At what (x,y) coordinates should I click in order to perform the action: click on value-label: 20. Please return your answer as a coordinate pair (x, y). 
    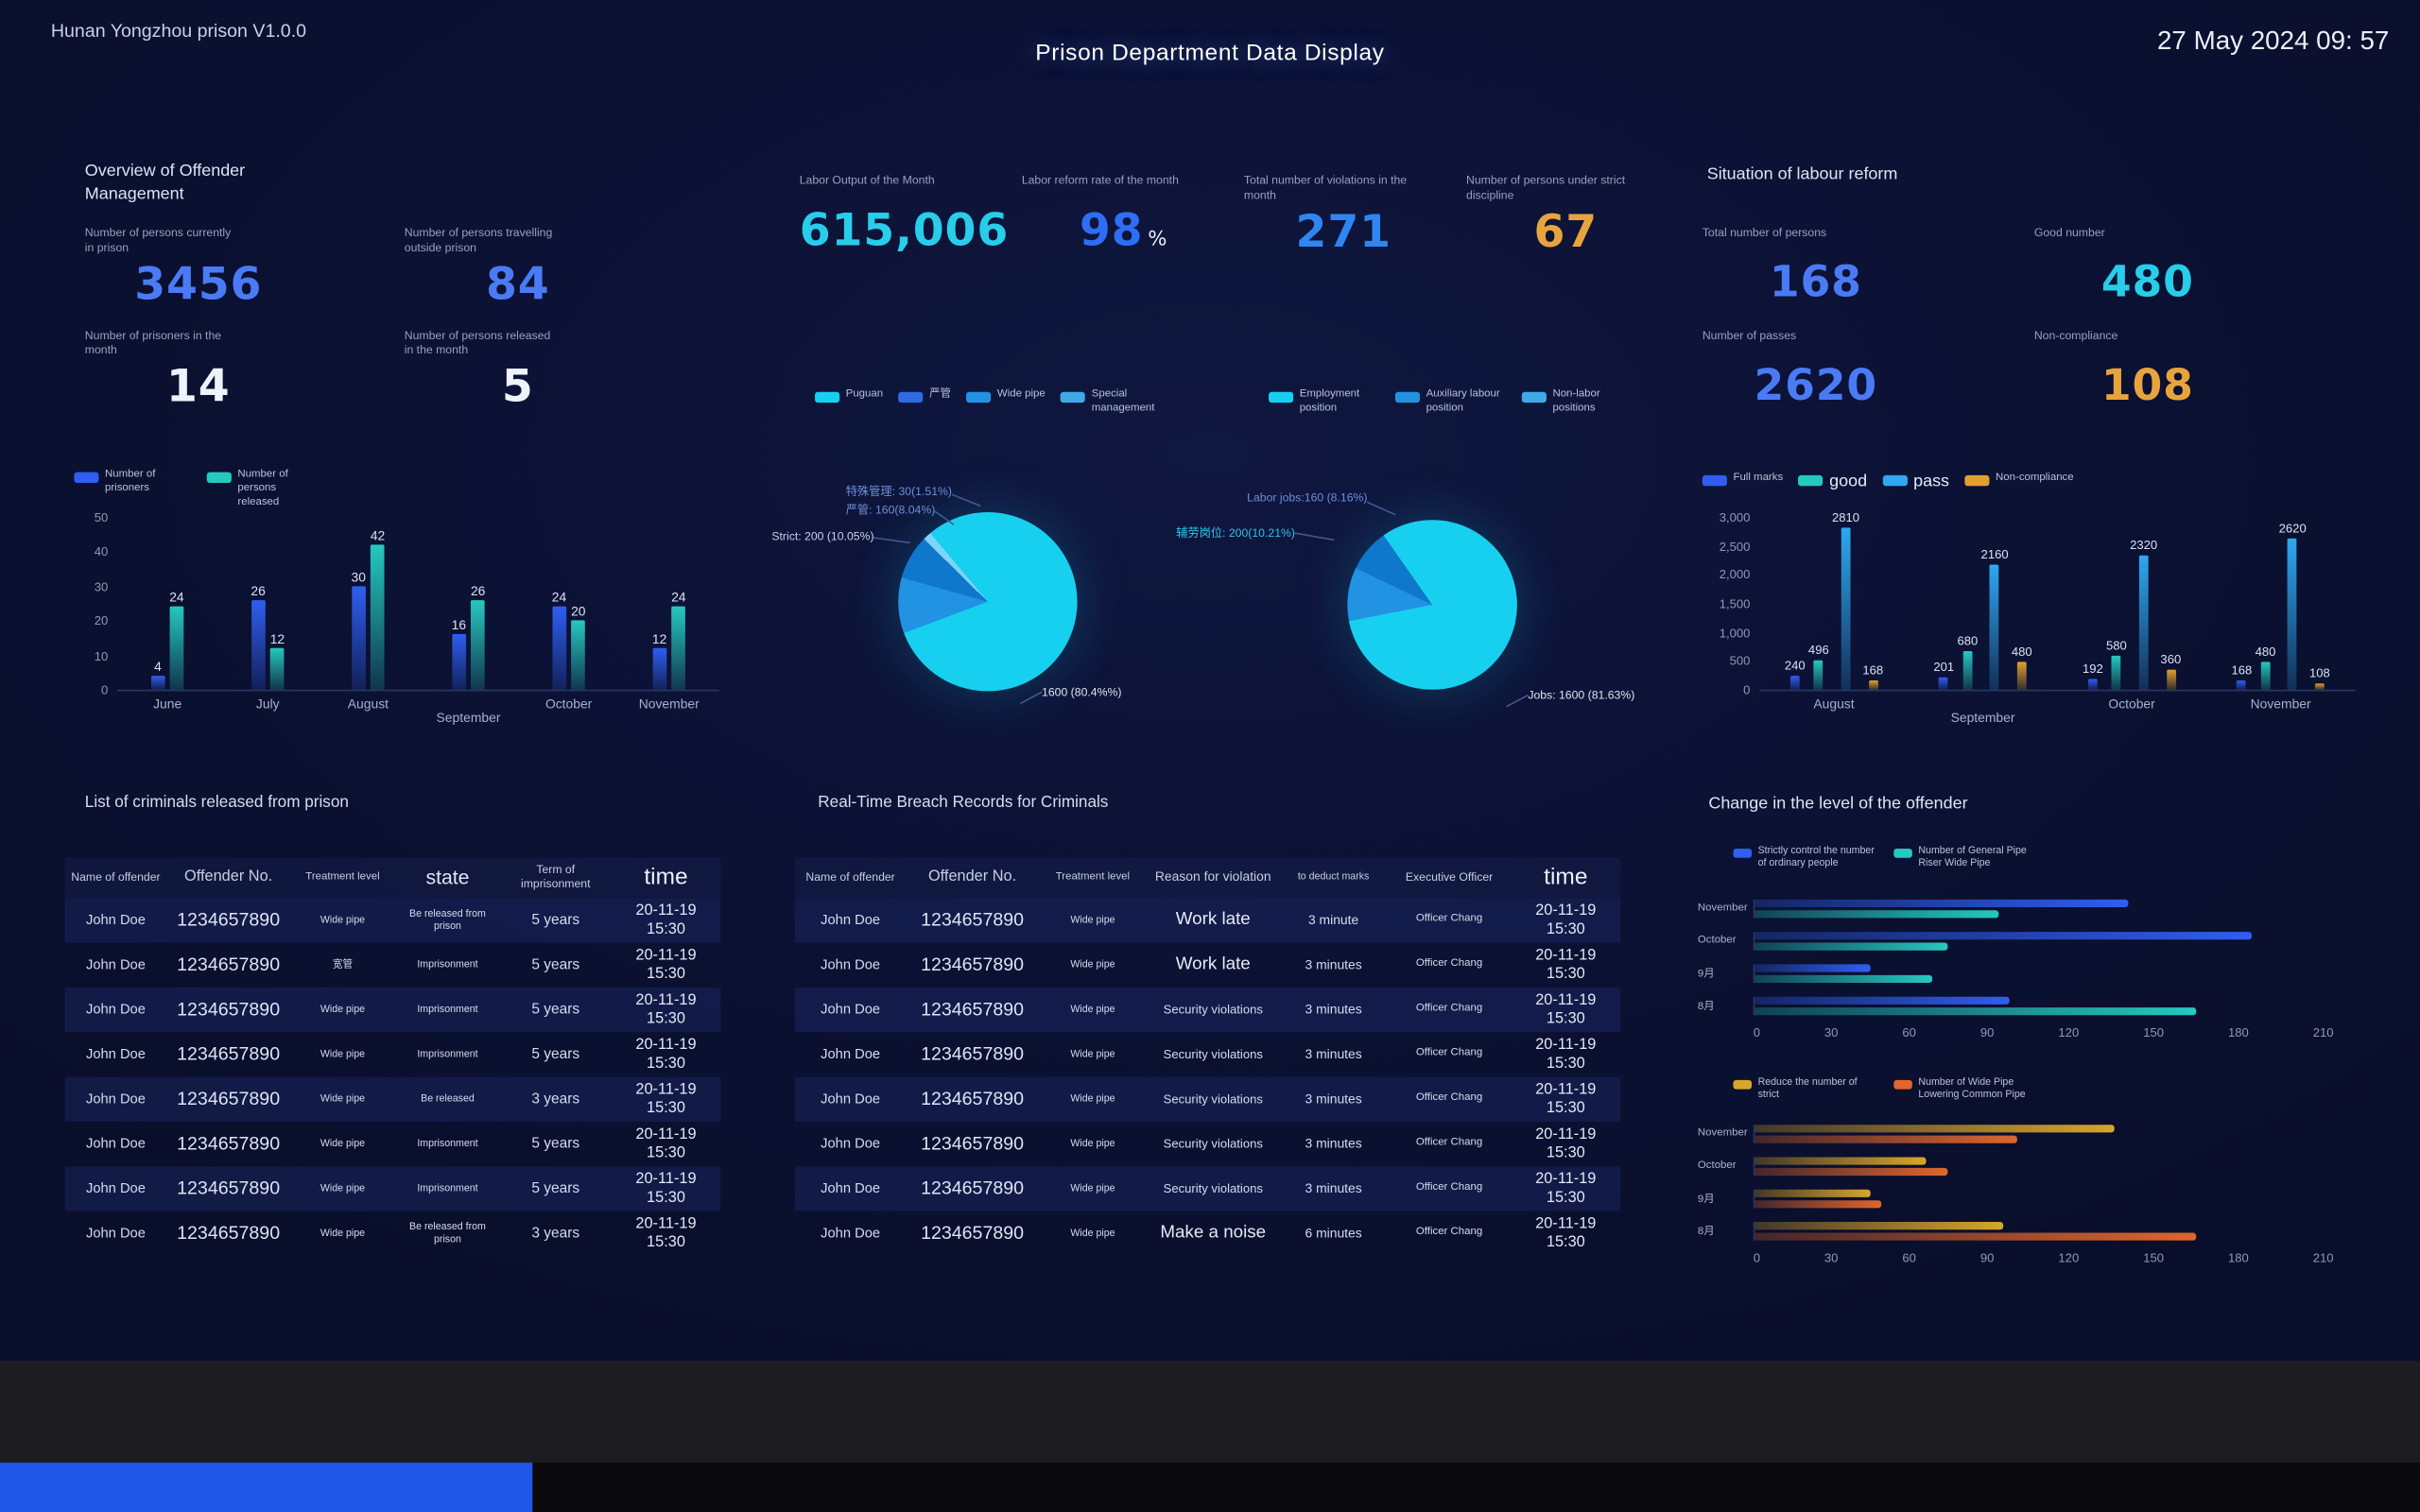
    Looking at the image, I should click on (578, 610).